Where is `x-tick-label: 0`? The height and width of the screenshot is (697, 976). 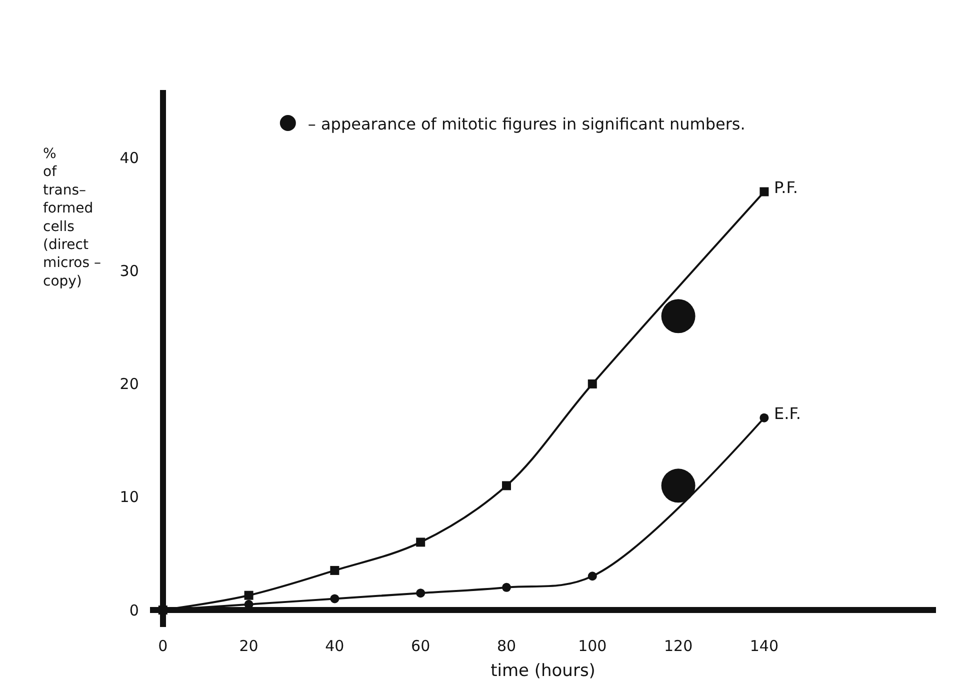
x-tick-label: 0 is located at coordinates (163, 646).